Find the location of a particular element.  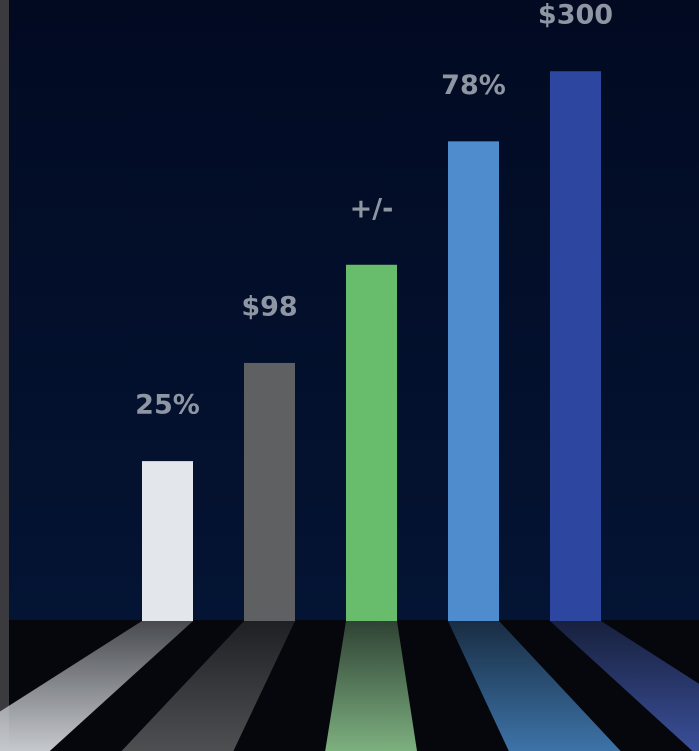

bar-data-label: +/- is located at coordinates (372, 208).